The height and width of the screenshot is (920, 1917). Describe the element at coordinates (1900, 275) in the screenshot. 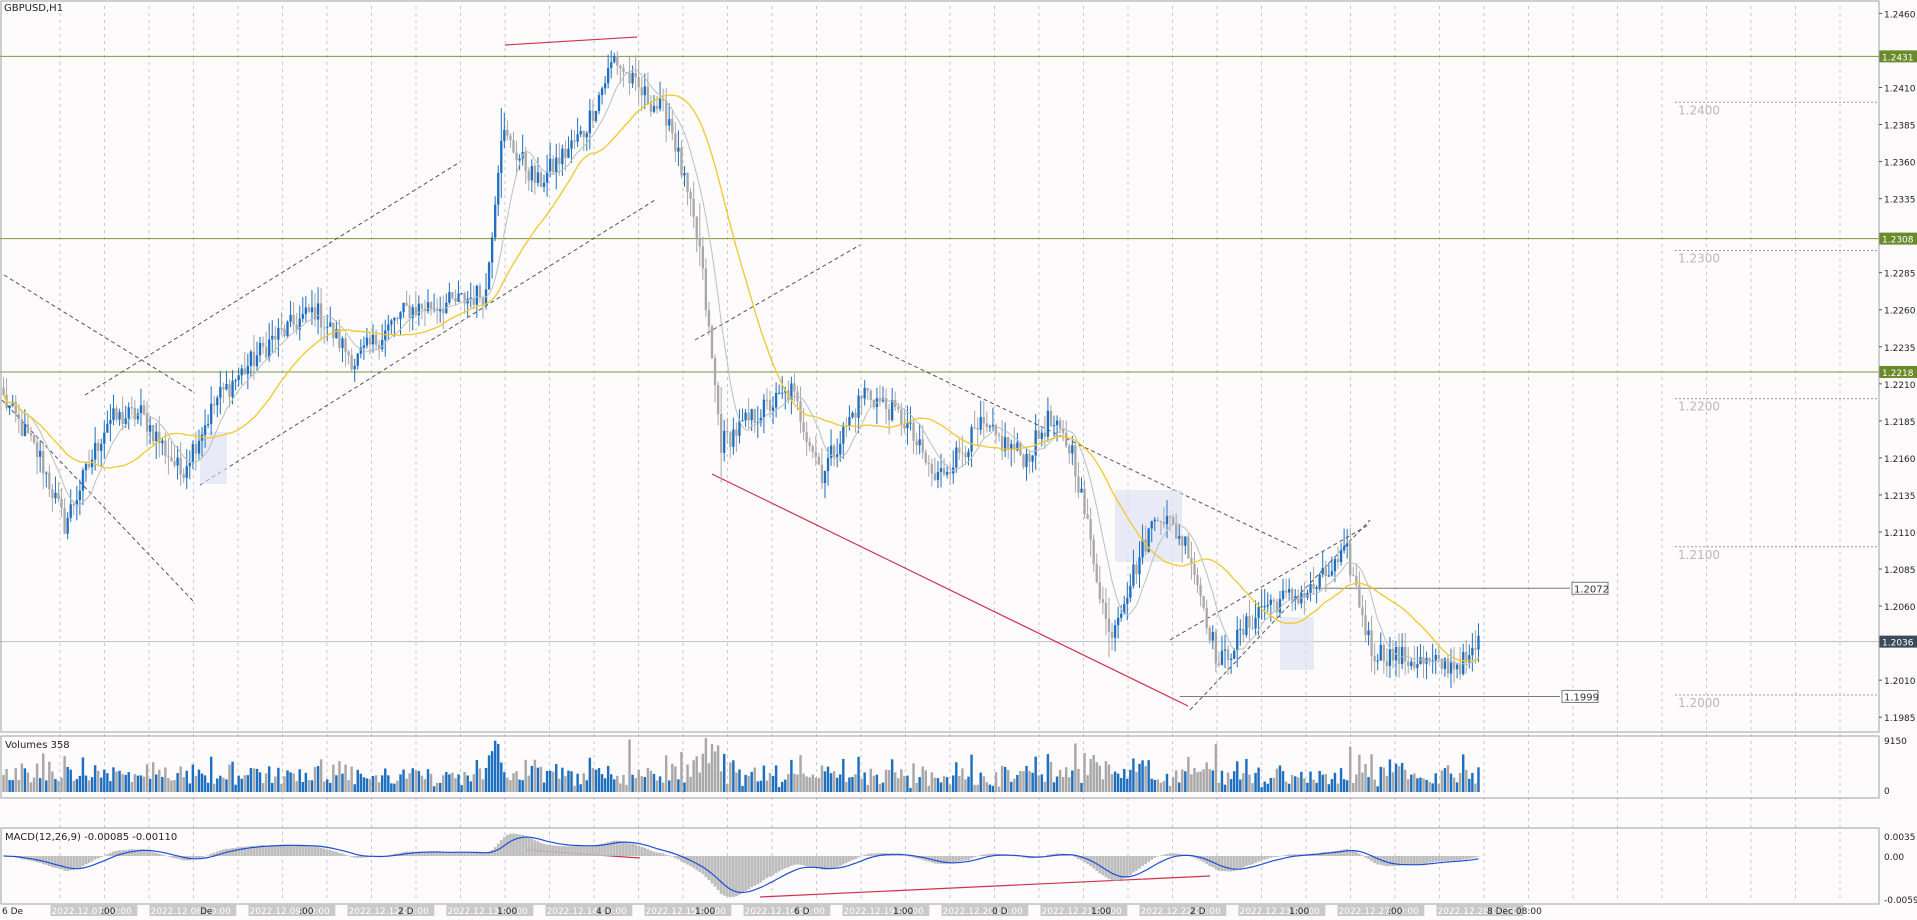

I see `price-tick-label: 1.2285` at that location.